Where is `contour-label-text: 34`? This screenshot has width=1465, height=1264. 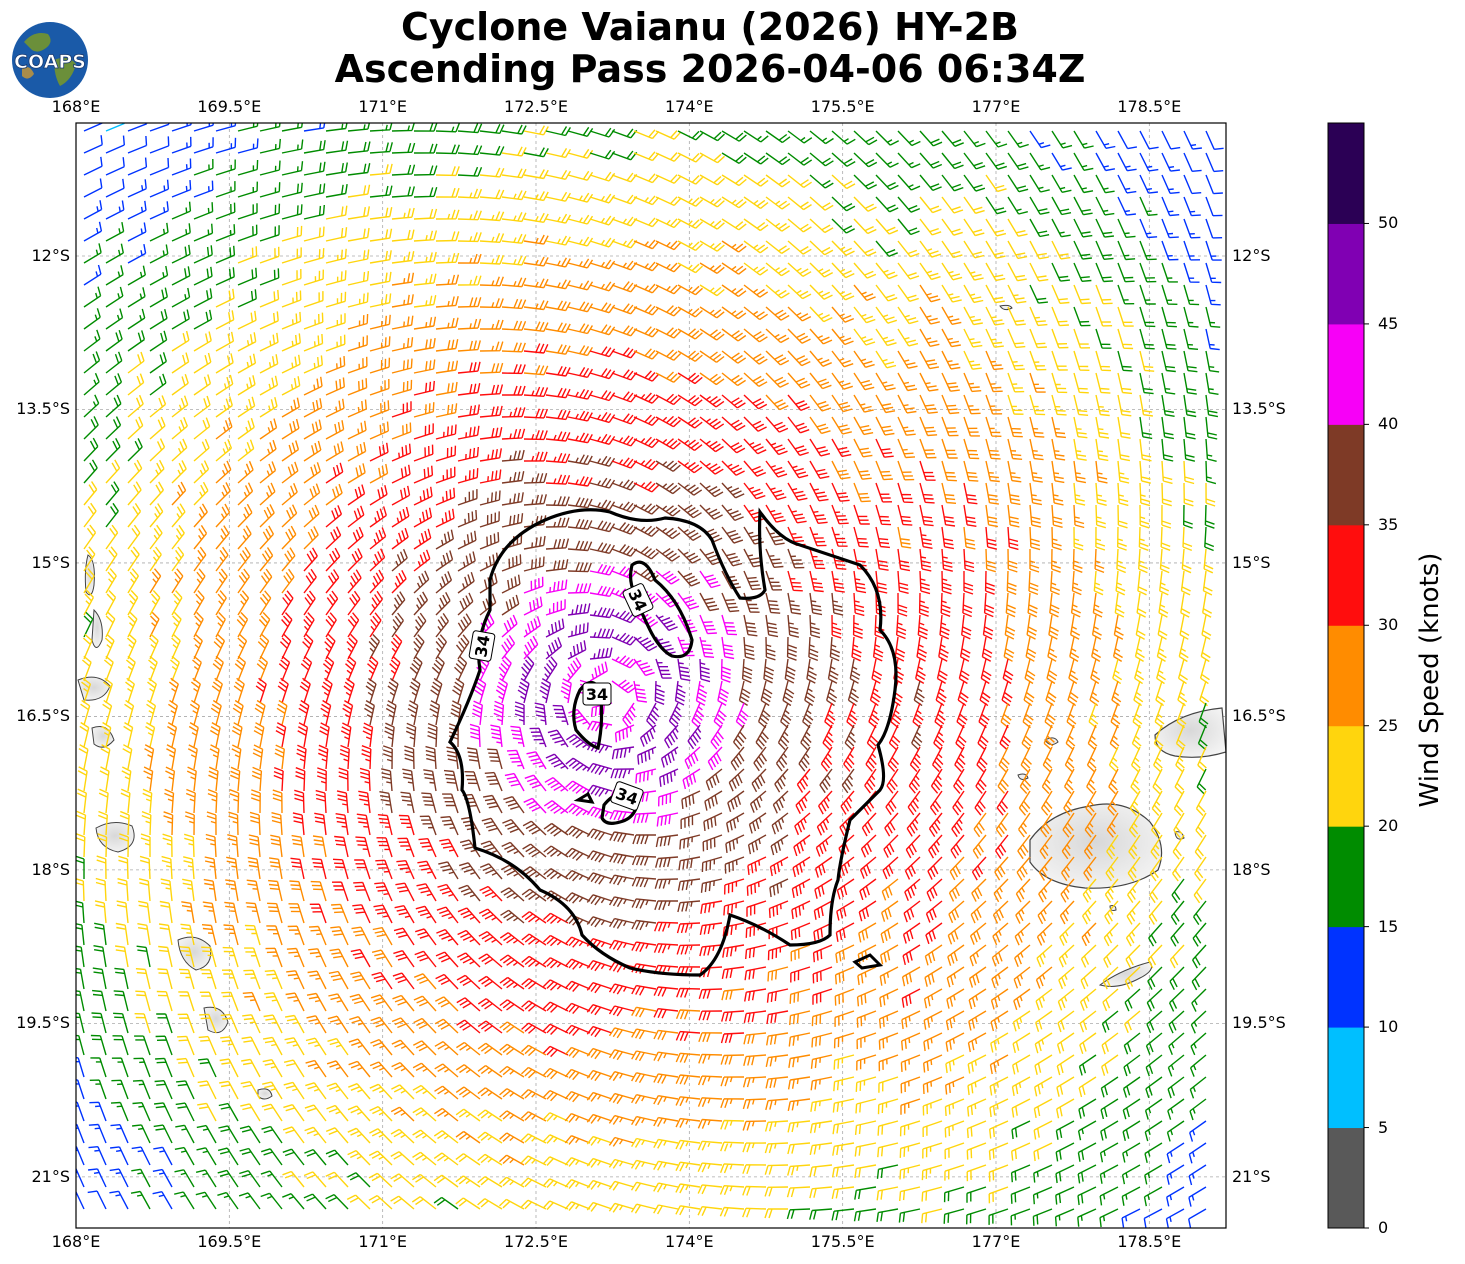 contour-label-text: 34 is located at coordinates (597, 694).